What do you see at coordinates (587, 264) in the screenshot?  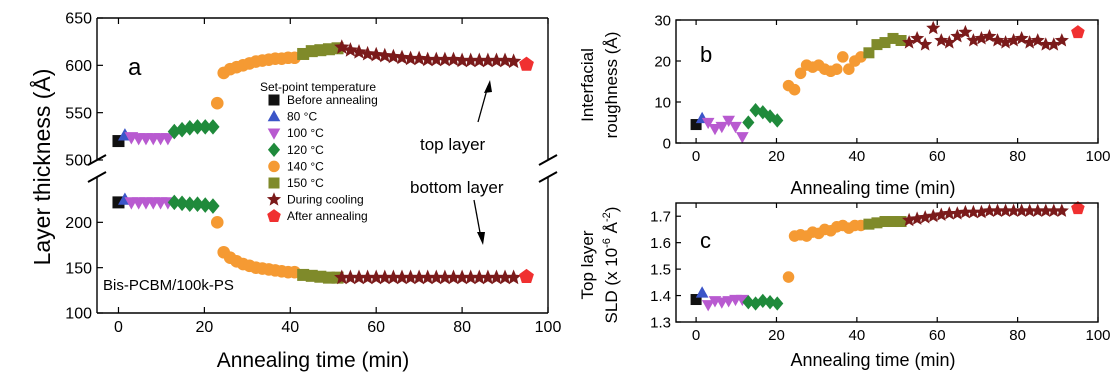 I see `panel-c-ylabel-line1: Top layer` at bounding box center [587, 264].